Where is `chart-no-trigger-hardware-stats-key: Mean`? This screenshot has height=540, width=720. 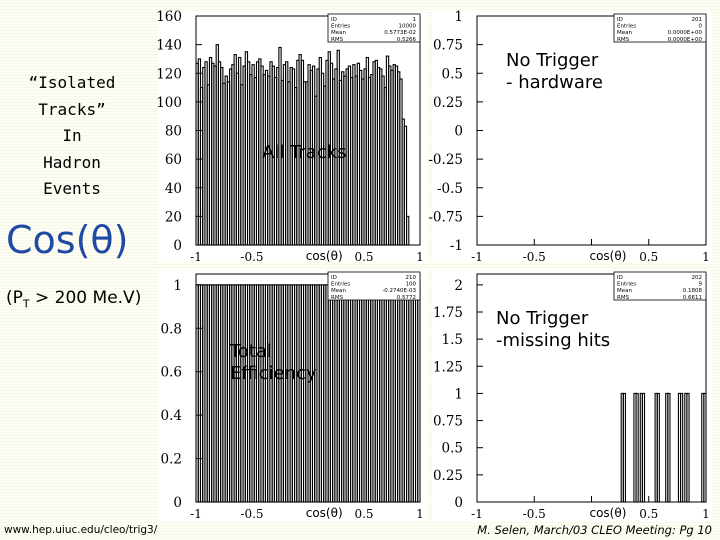 chart-no-trigger-hardware-stats-key: Mean is located at coordinates (624, 33).